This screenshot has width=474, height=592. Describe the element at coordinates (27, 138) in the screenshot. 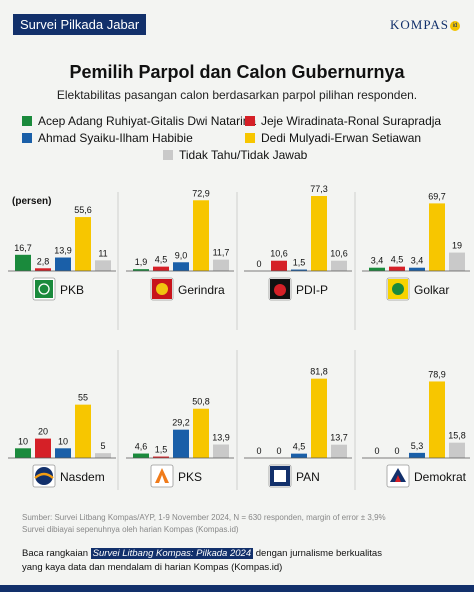

I see `legend-swatch-blue` at that location.